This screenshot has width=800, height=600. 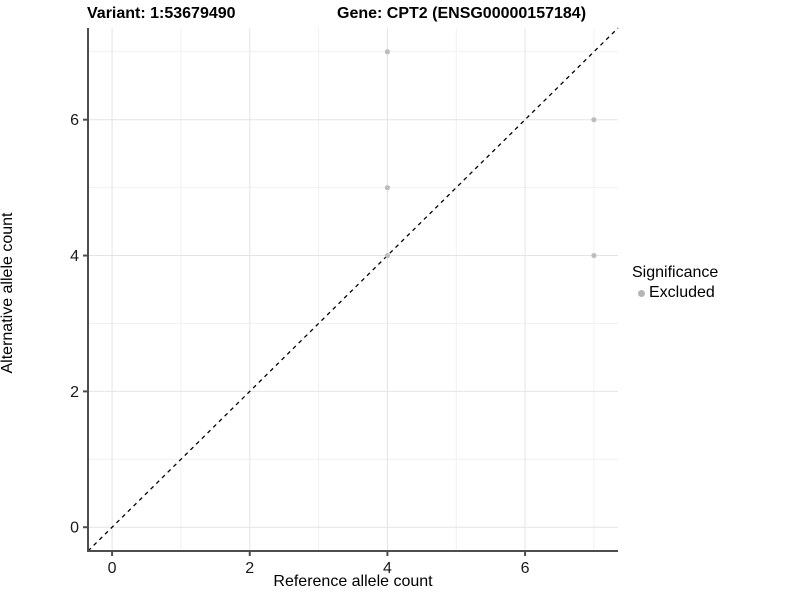 I want to click on x-tick-label: 6, so click(x=525, y=568).